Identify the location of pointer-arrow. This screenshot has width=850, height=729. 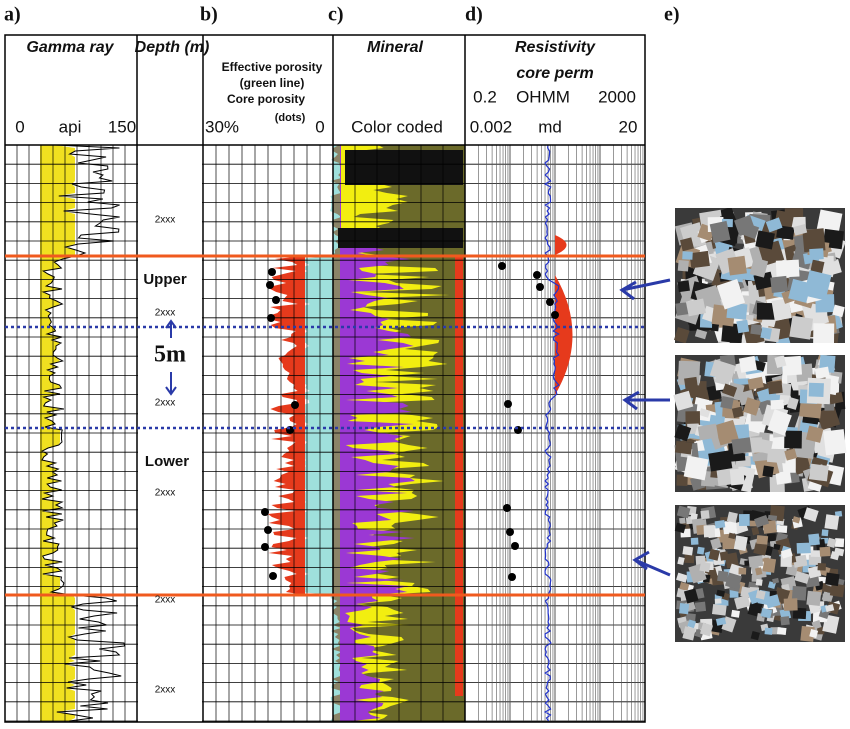
(646, 400).